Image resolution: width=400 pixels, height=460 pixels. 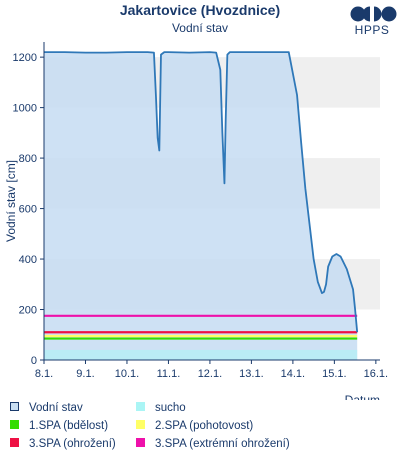 What do you see at coordinates (28, 159) in the screenshot?
I see `y-tick-label: 800` at bounding box center [28, 159].